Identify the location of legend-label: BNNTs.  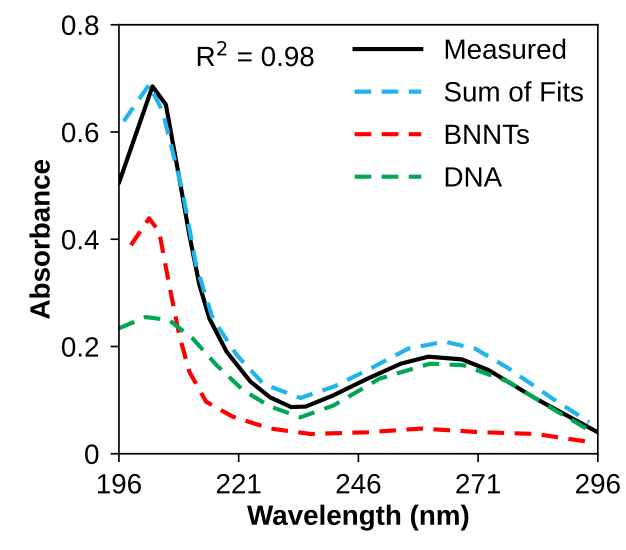
(487, 134).